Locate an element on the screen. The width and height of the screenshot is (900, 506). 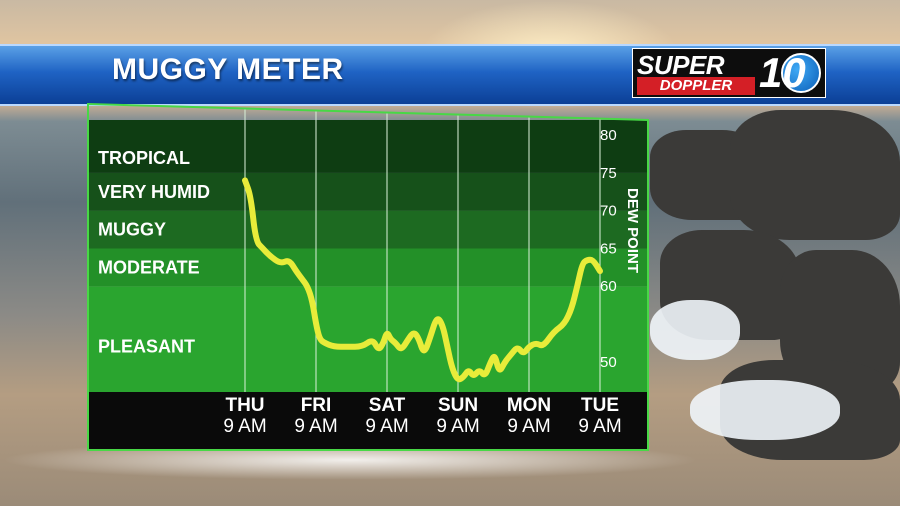
y-tick-label: 50 is located at coordinates (608, 362).